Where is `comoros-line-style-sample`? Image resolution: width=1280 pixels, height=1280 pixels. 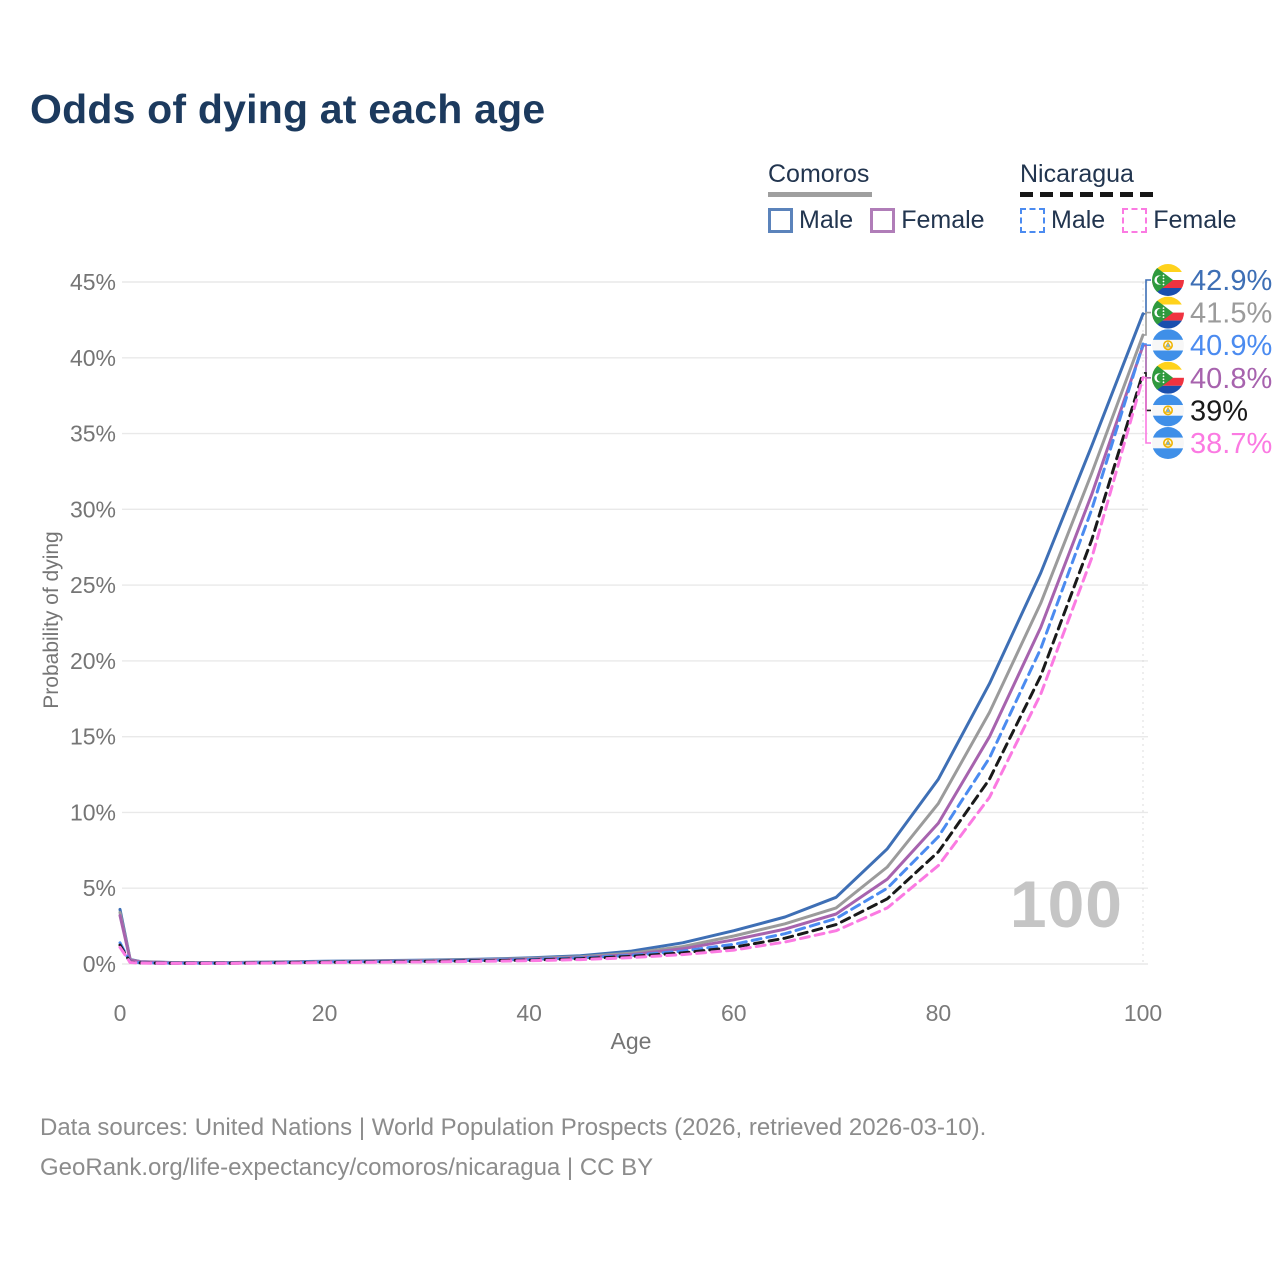
comoros-line-style-sample is located at coordinates (820, 194).